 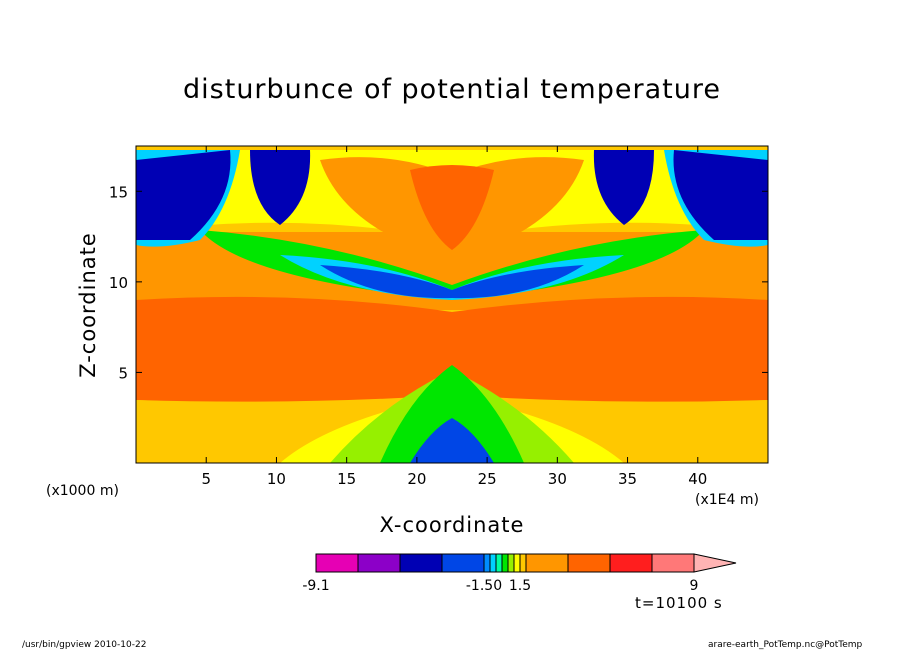 What do you see at coordinates (346, 479) in the screenshot?
I see `x-tick-label: 15` at bounding box center [346, 479].